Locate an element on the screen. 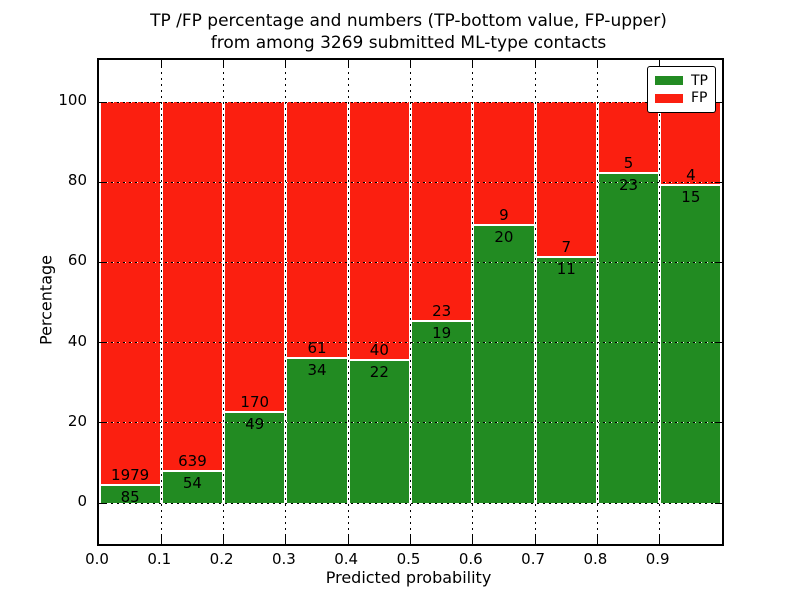  tp-count-label: 85 is located at coordinates (130, 497).